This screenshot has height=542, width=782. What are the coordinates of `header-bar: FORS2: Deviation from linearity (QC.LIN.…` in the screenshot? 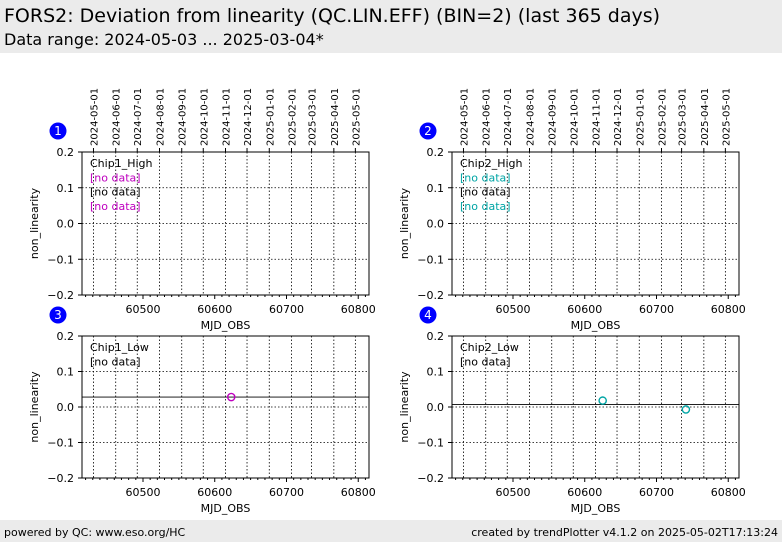 It's located at (391, 26).